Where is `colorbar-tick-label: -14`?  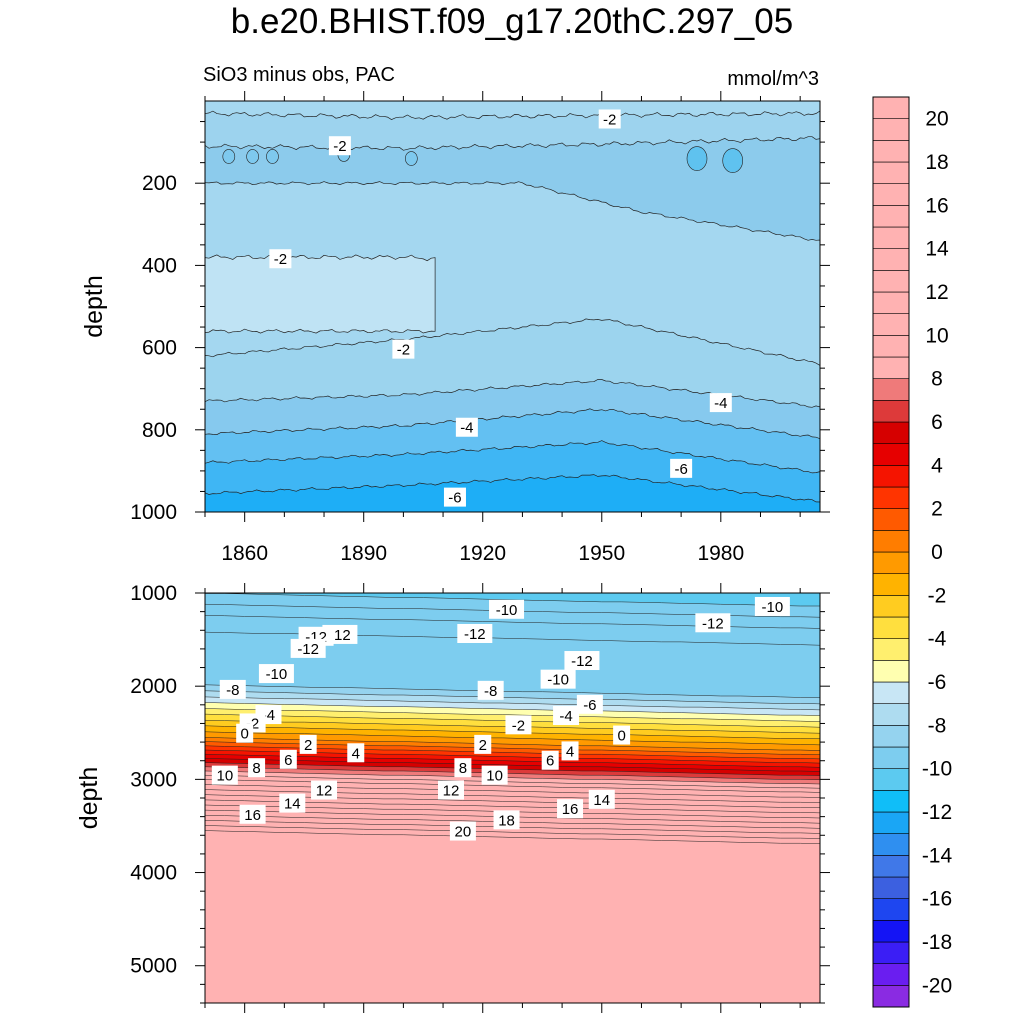 colorbar-tick-label: -14 is located at coordinates (937, 855).